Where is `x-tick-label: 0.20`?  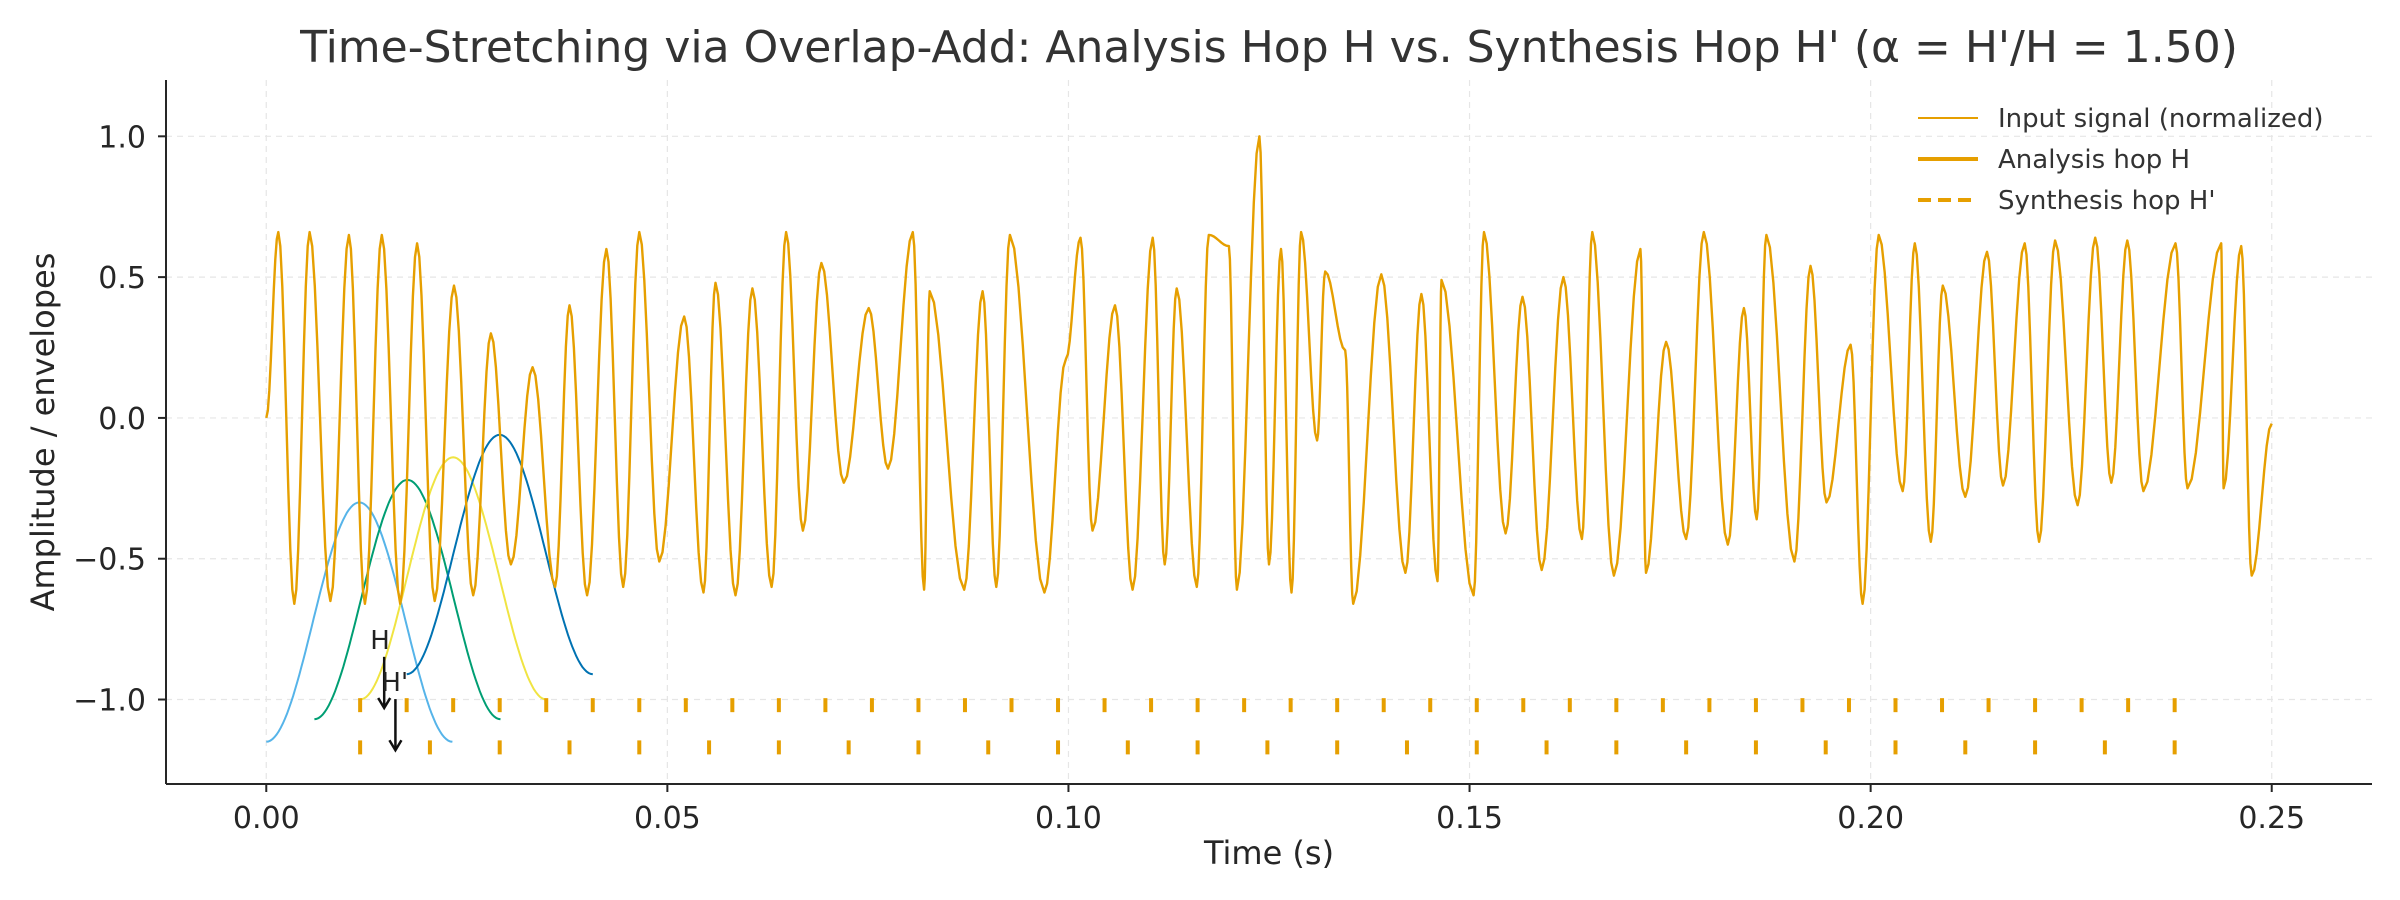
x-tick-label: 0.20 is located at coordinates (1870, 818).